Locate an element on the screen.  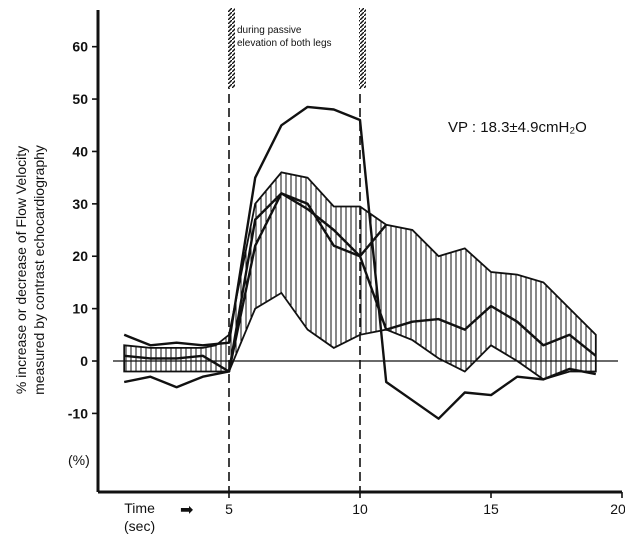
y-axis-label-line-2: measured by contrast echocardiography is located at coordinates (39, 270).